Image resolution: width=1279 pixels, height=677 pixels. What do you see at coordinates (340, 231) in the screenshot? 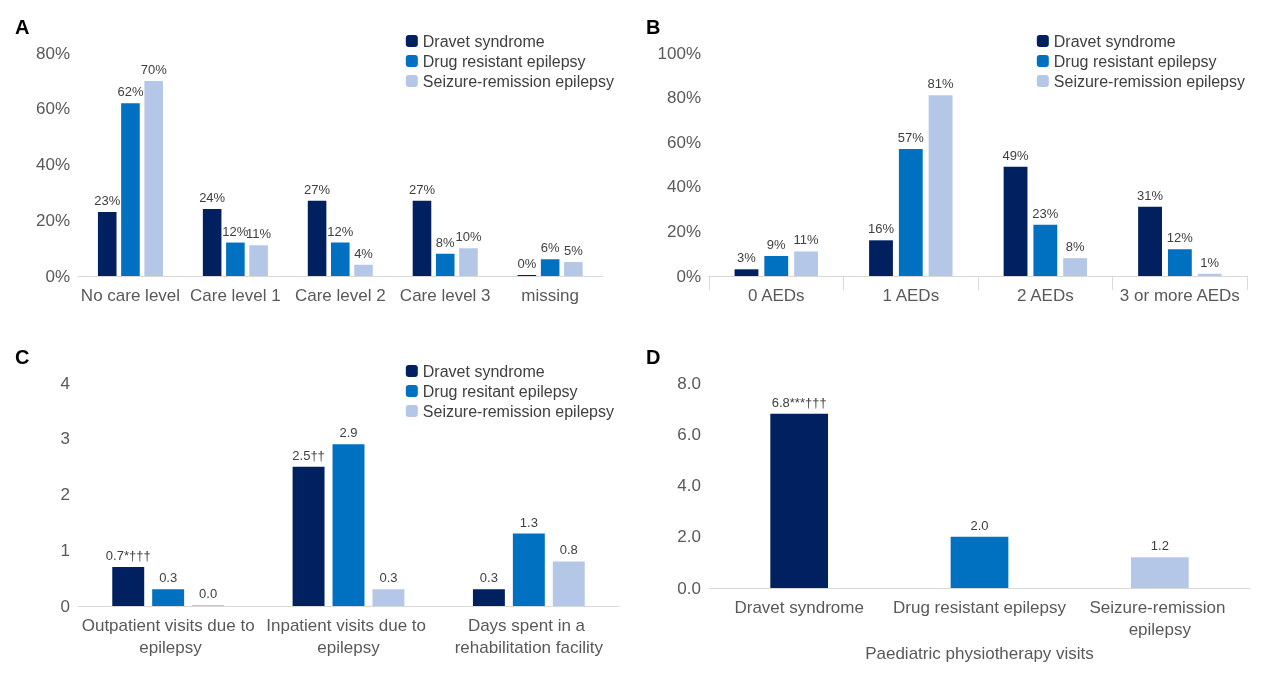
I see `data-label: 12%` at bounding box center [340, 231].